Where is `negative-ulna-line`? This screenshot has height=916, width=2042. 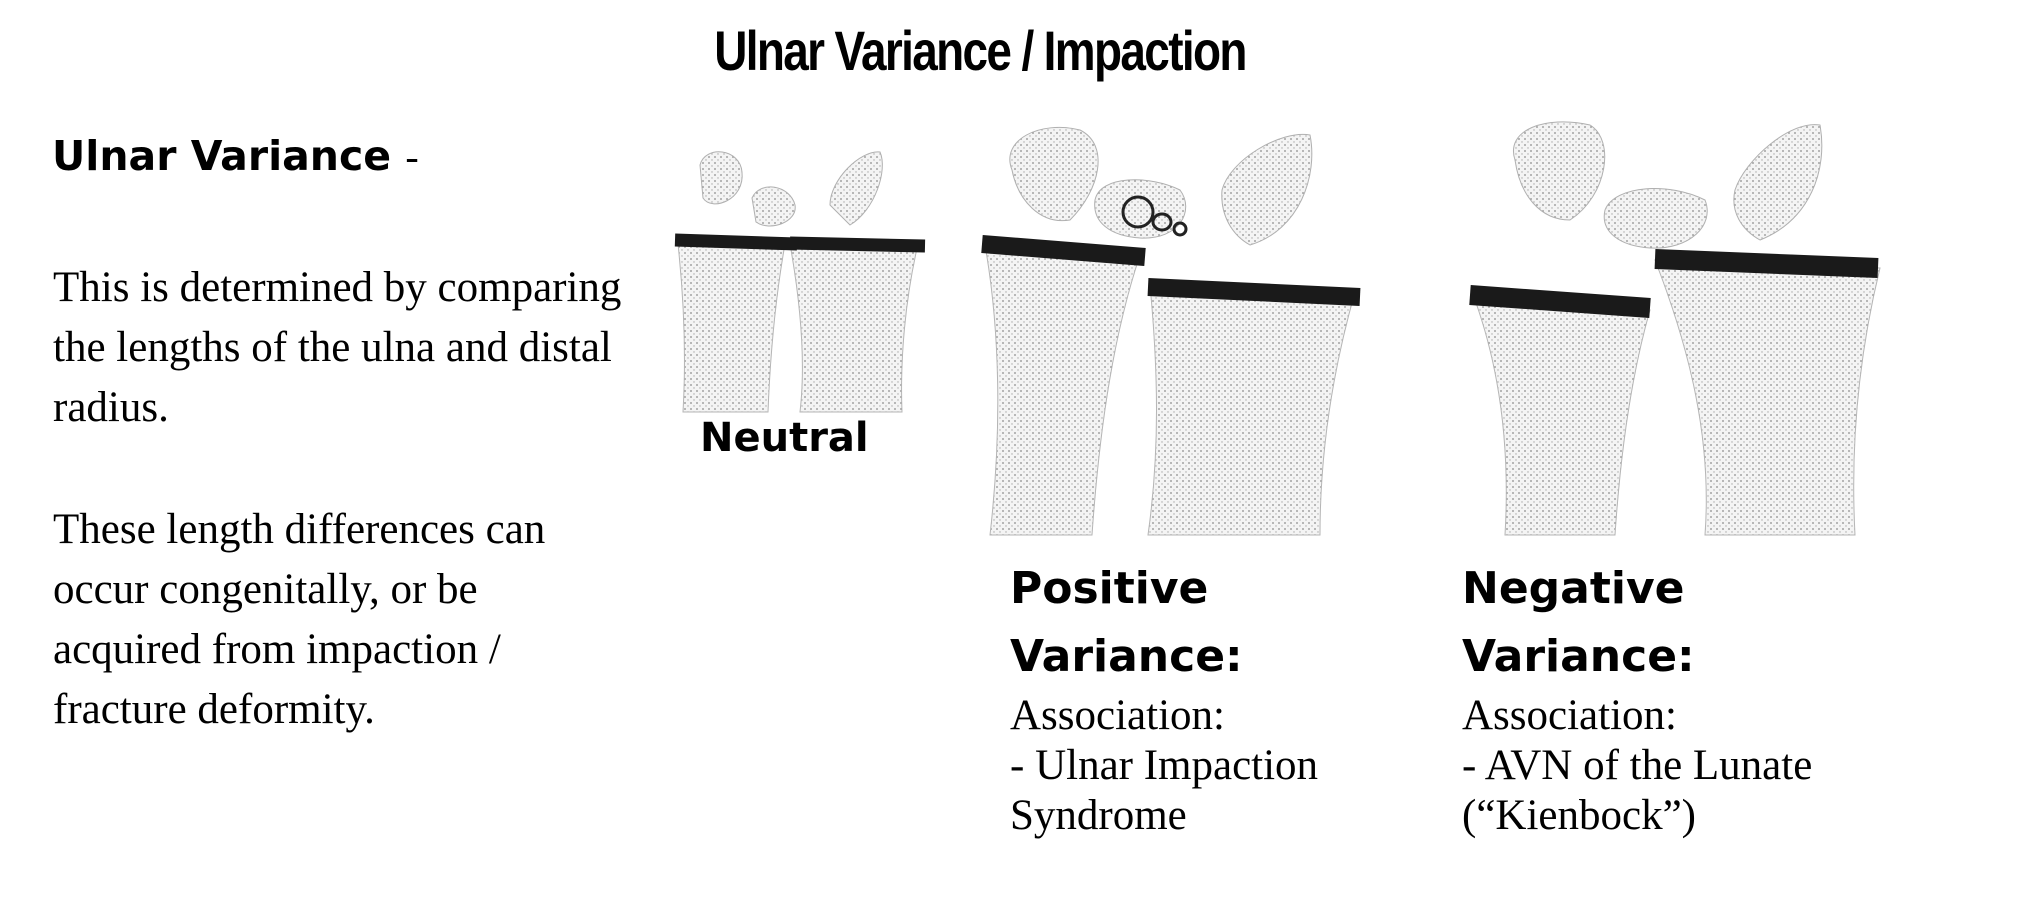 negative-ulna-line is located at coordinates (1560, 301).